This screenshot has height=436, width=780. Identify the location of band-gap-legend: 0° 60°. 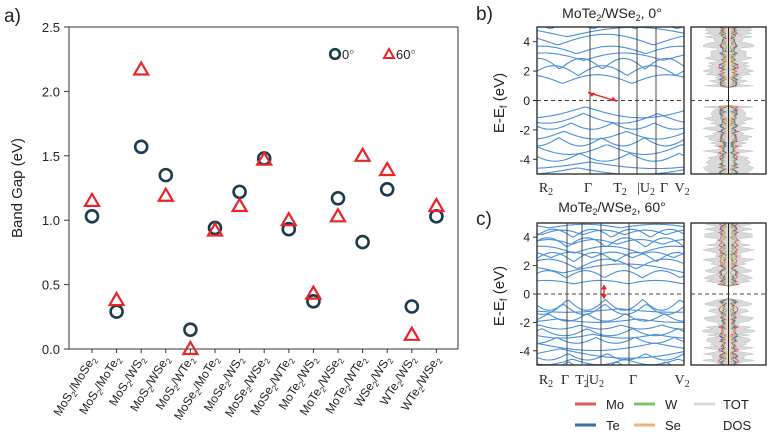
(372, 54).